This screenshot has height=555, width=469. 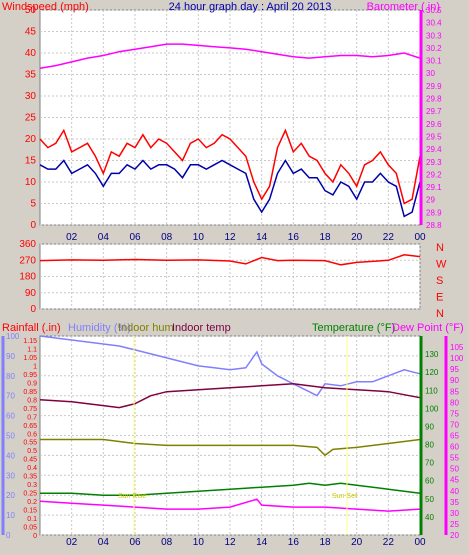 I want to click on temperature-tick: 60, so click(x=429, y=481).